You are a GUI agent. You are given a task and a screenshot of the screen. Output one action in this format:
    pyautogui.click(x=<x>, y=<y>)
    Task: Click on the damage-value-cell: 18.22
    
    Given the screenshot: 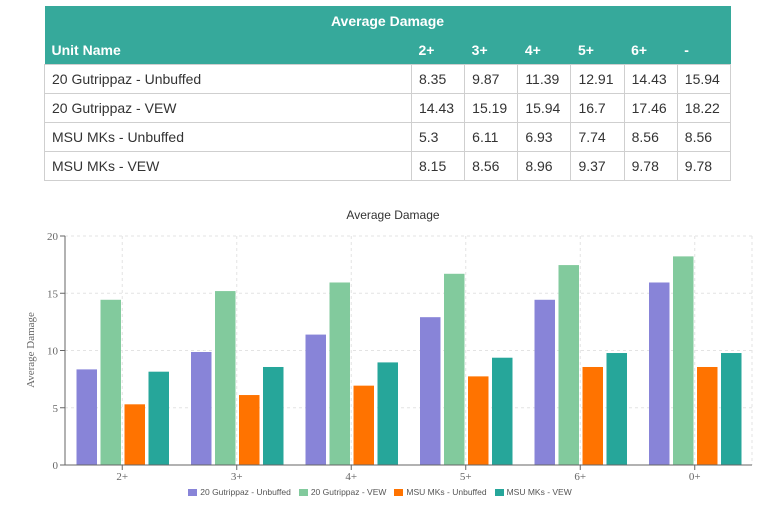 What is the action you would take?
    pyautogui.click(x=704, y=108)
    